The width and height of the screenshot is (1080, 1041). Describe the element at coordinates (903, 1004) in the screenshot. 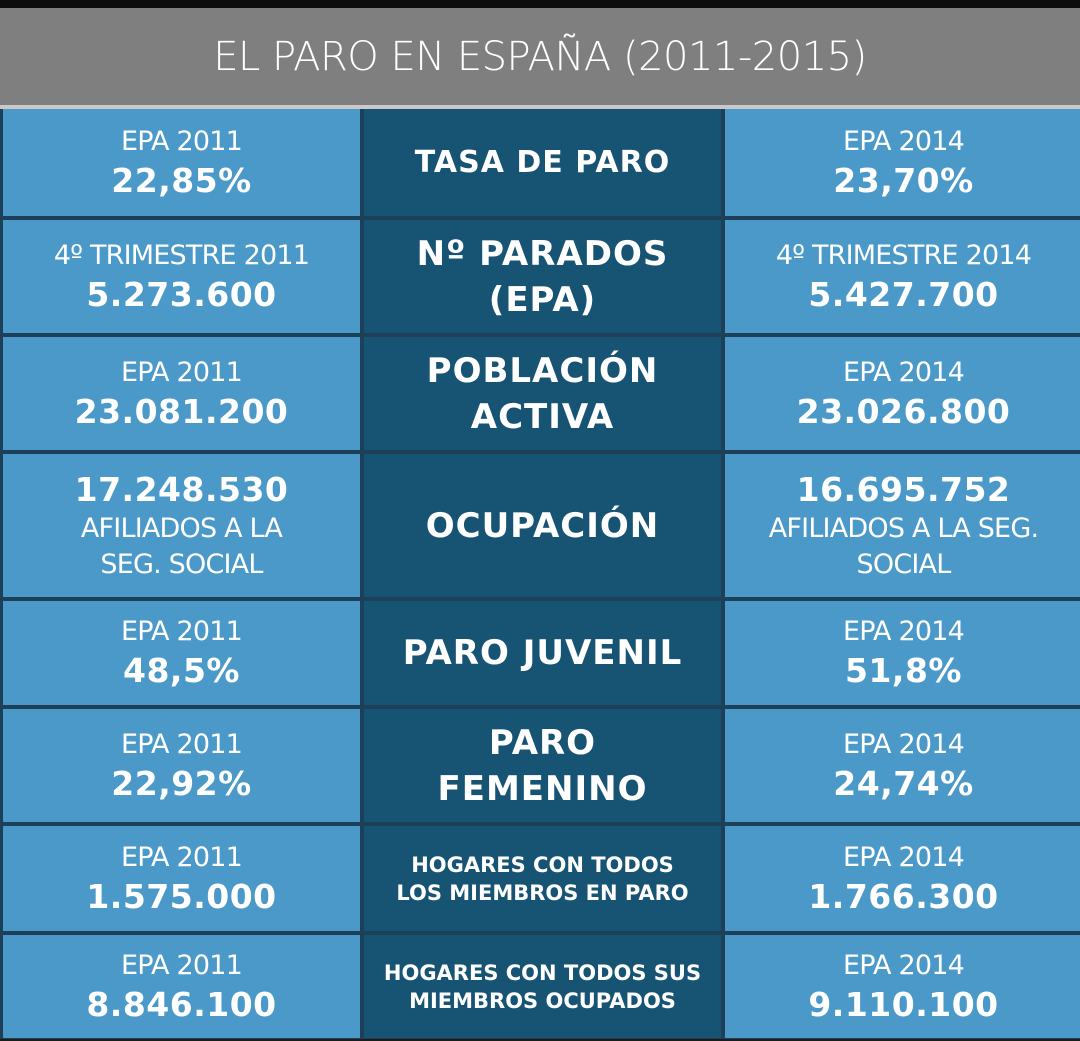

I see `cell-value: 9.110.100` at that location.